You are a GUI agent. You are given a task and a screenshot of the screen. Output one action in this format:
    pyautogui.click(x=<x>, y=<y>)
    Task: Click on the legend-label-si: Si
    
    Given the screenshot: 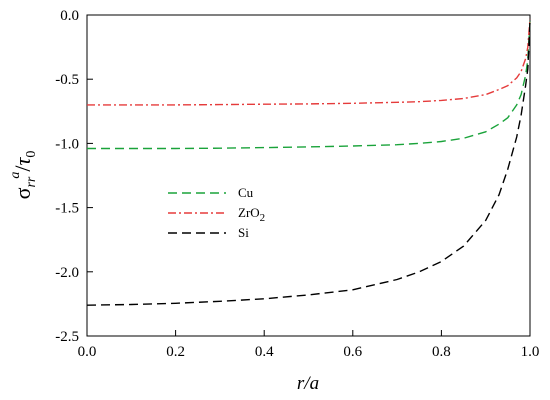 What is the action you would take?
    pyautogui.click(x=243, y=232)
    